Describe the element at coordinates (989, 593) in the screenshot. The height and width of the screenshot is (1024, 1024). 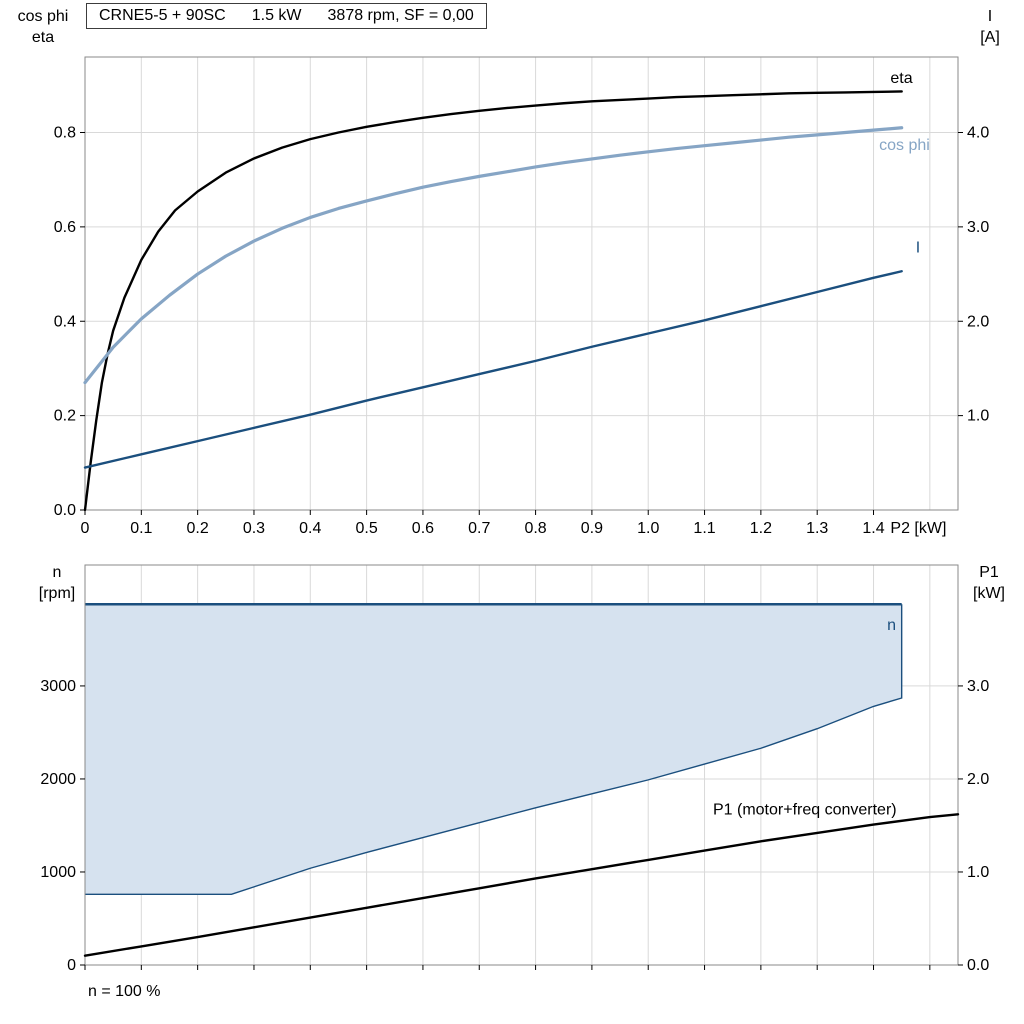
I see `p1-axis-unit: [kW]` at that location.